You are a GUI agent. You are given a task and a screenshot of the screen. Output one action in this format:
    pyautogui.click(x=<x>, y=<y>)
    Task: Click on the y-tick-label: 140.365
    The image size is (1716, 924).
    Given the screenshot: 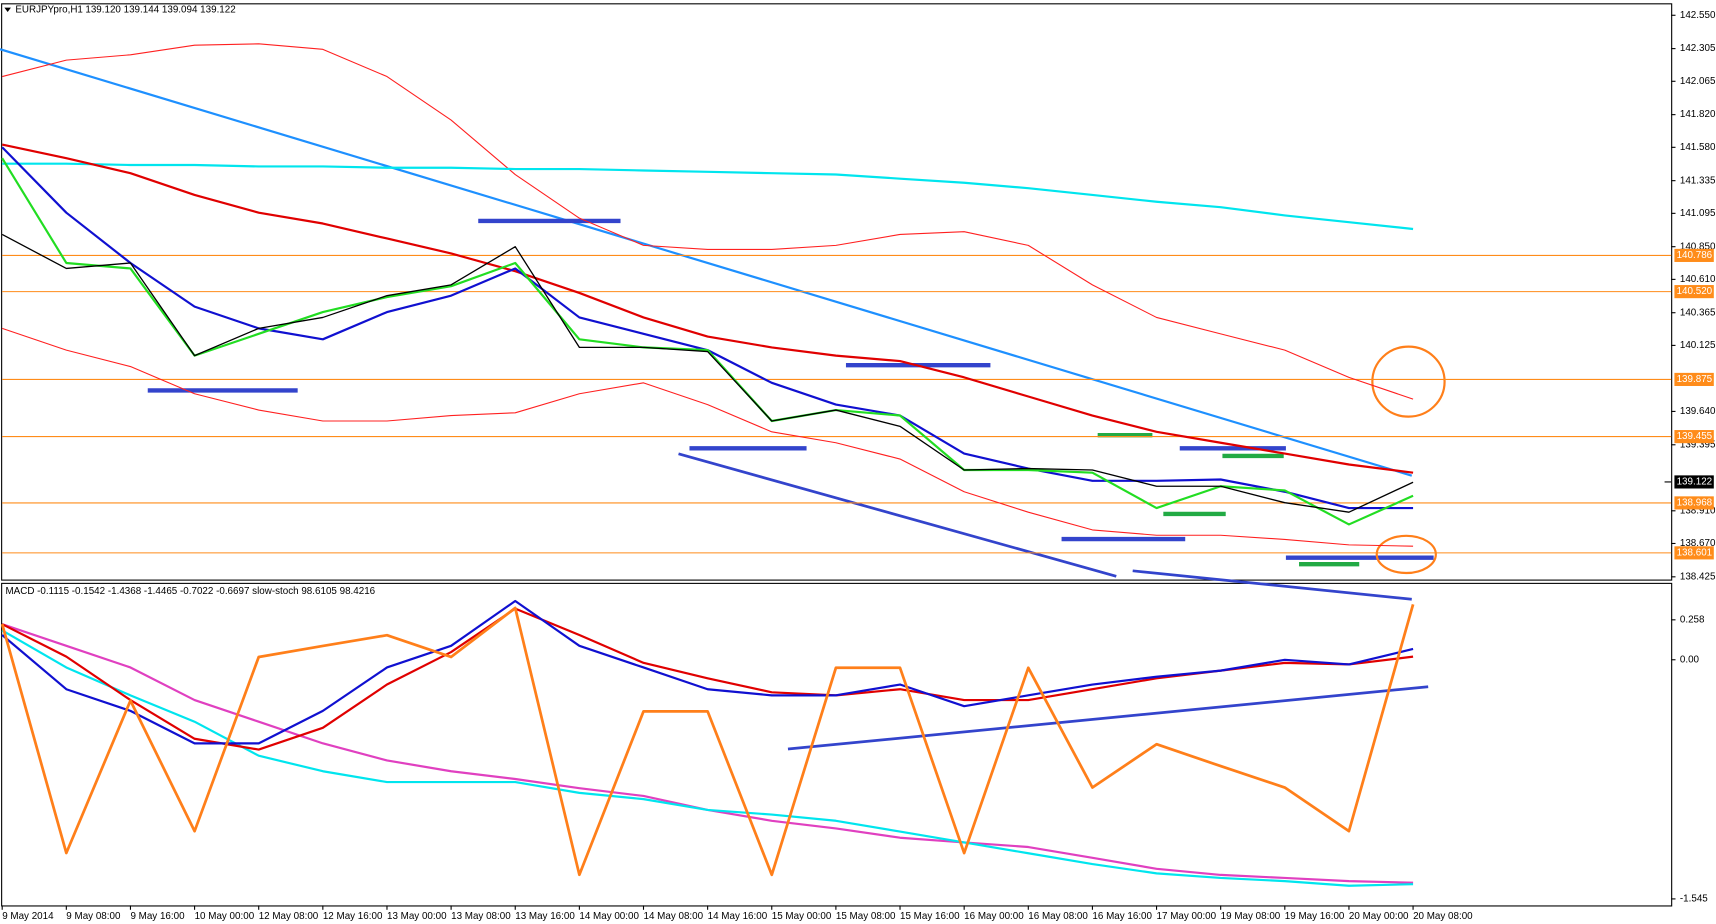 What is the action you would take?
    pyautogui.click(x=1698, y=312)
    